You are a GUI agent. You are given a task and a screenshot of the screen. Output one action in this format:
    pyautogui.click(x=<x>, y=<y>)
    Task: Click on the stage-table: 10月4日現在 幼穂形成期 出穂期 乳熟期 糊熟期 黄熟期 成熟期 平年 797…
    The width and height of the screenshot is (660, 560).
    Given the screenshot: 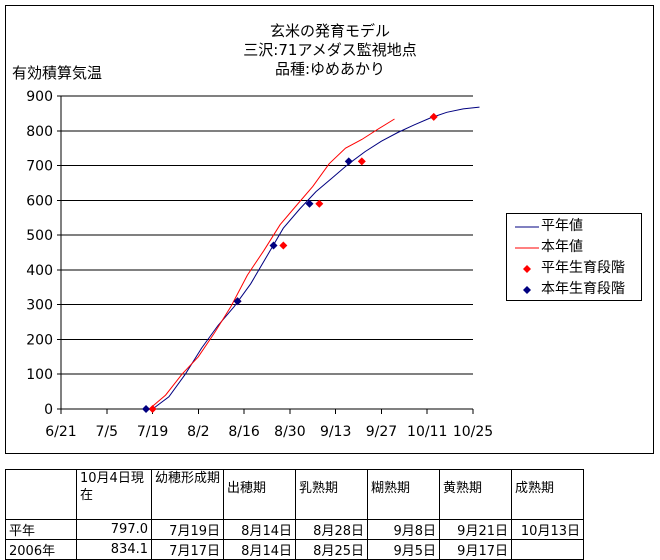 What is the action you would take?
    pyautogui.click(x=294, y=514)
    